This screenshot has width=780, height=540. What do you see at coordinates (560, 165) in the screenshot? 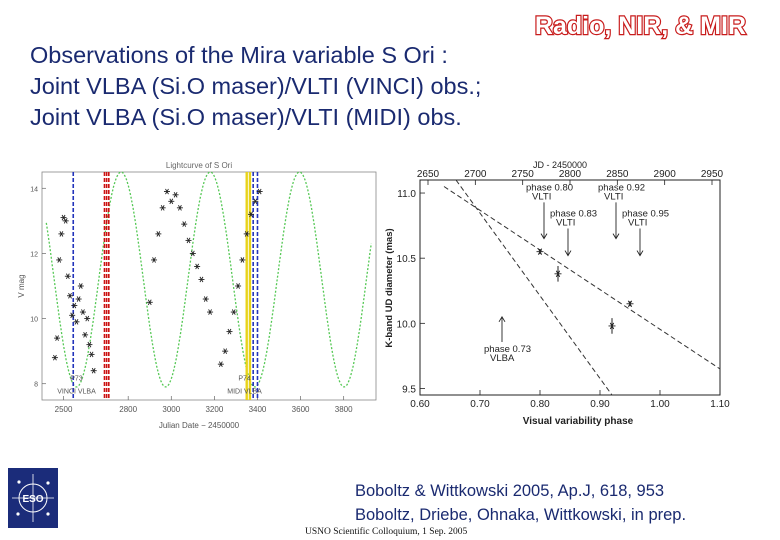
I see `diameter-top-axis-label: JD - 2450000` at bounding box center [560, 165].